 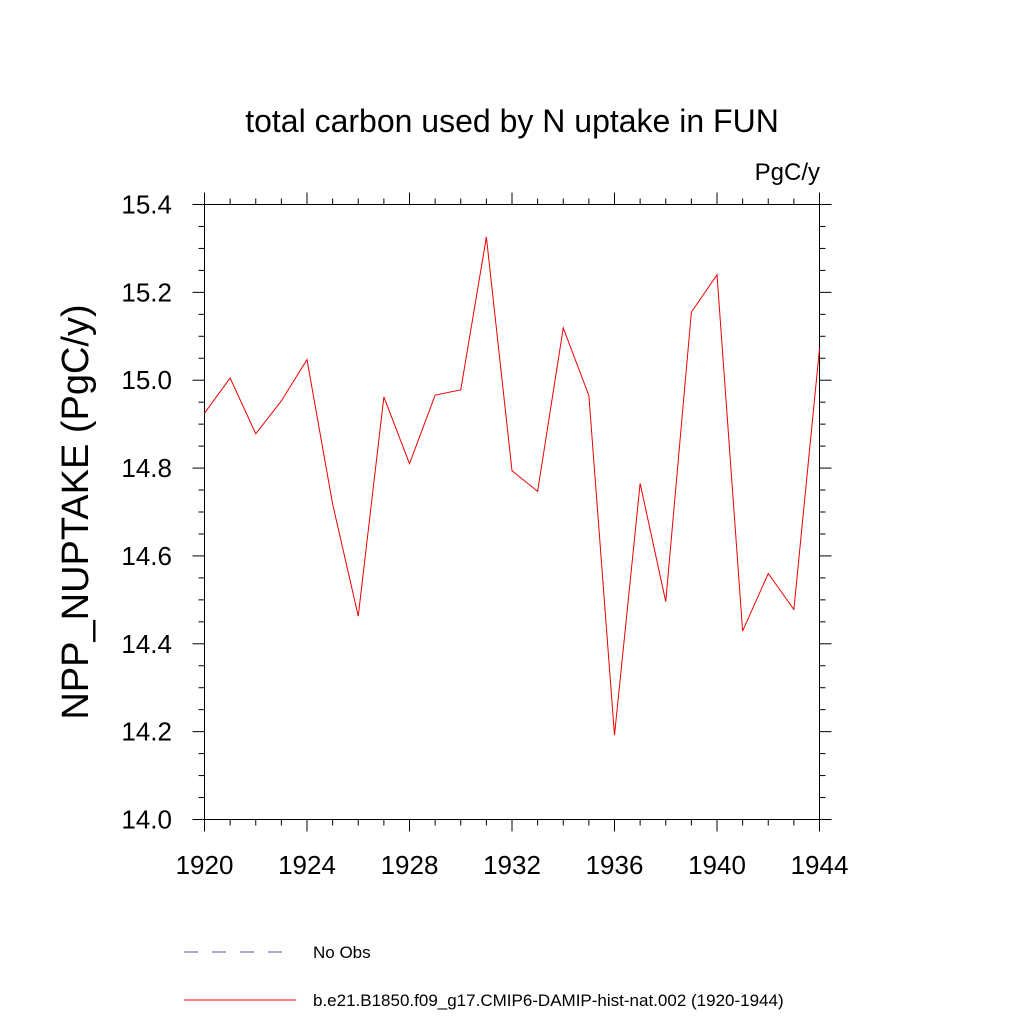 What do you see at coordinates (146, 644) in the screenshot?
I see `y-tick-label: 14.4` at bounding box center [146, 644].